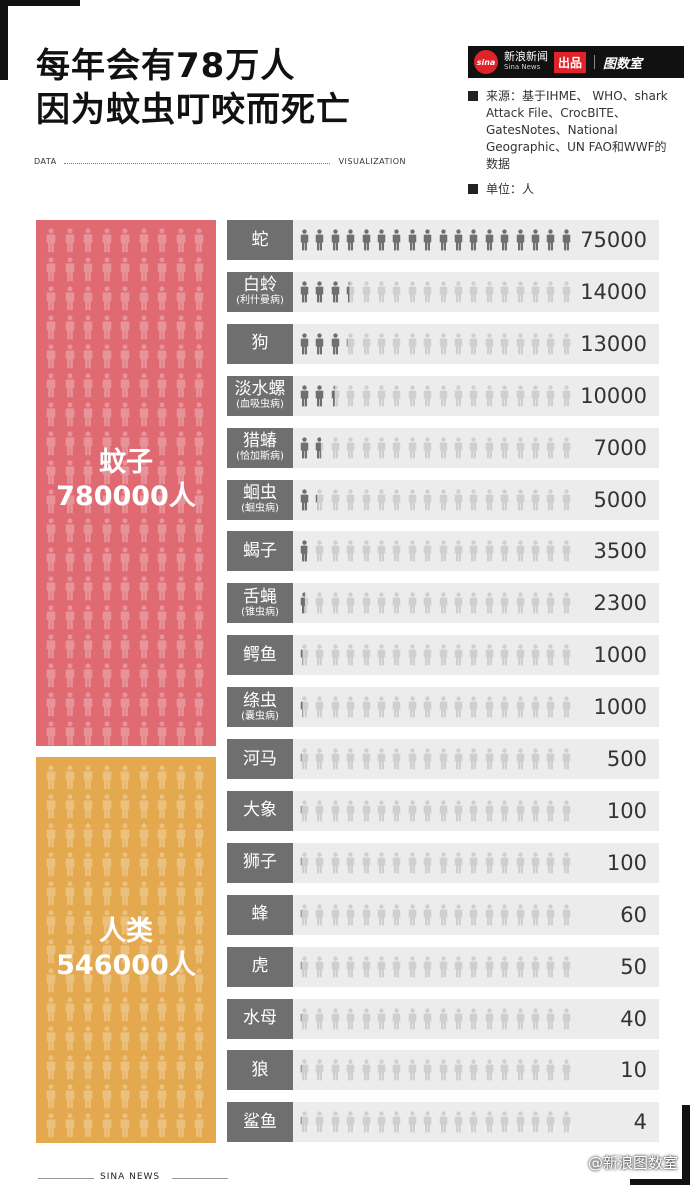  Describe the element at coordinates (260, 457) in the screenshot. I see `animal-name-disease: (恰加斯病)` at that location.